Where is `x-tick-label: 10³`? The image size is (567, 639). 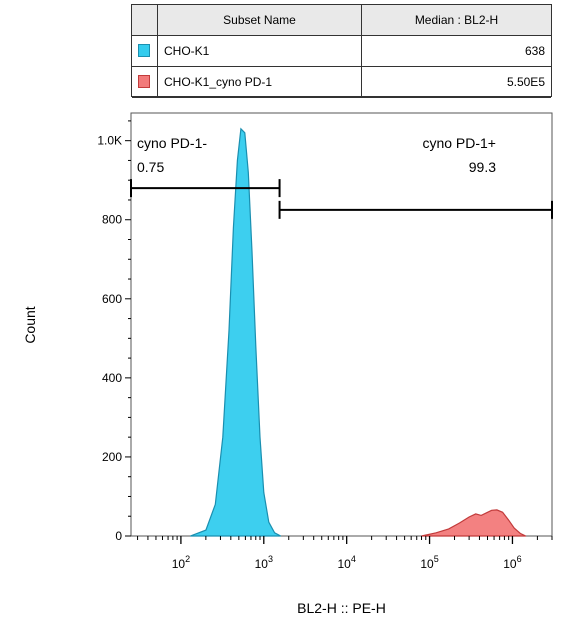
x-tick-label: 10³ is located at coordinates (264, 562).